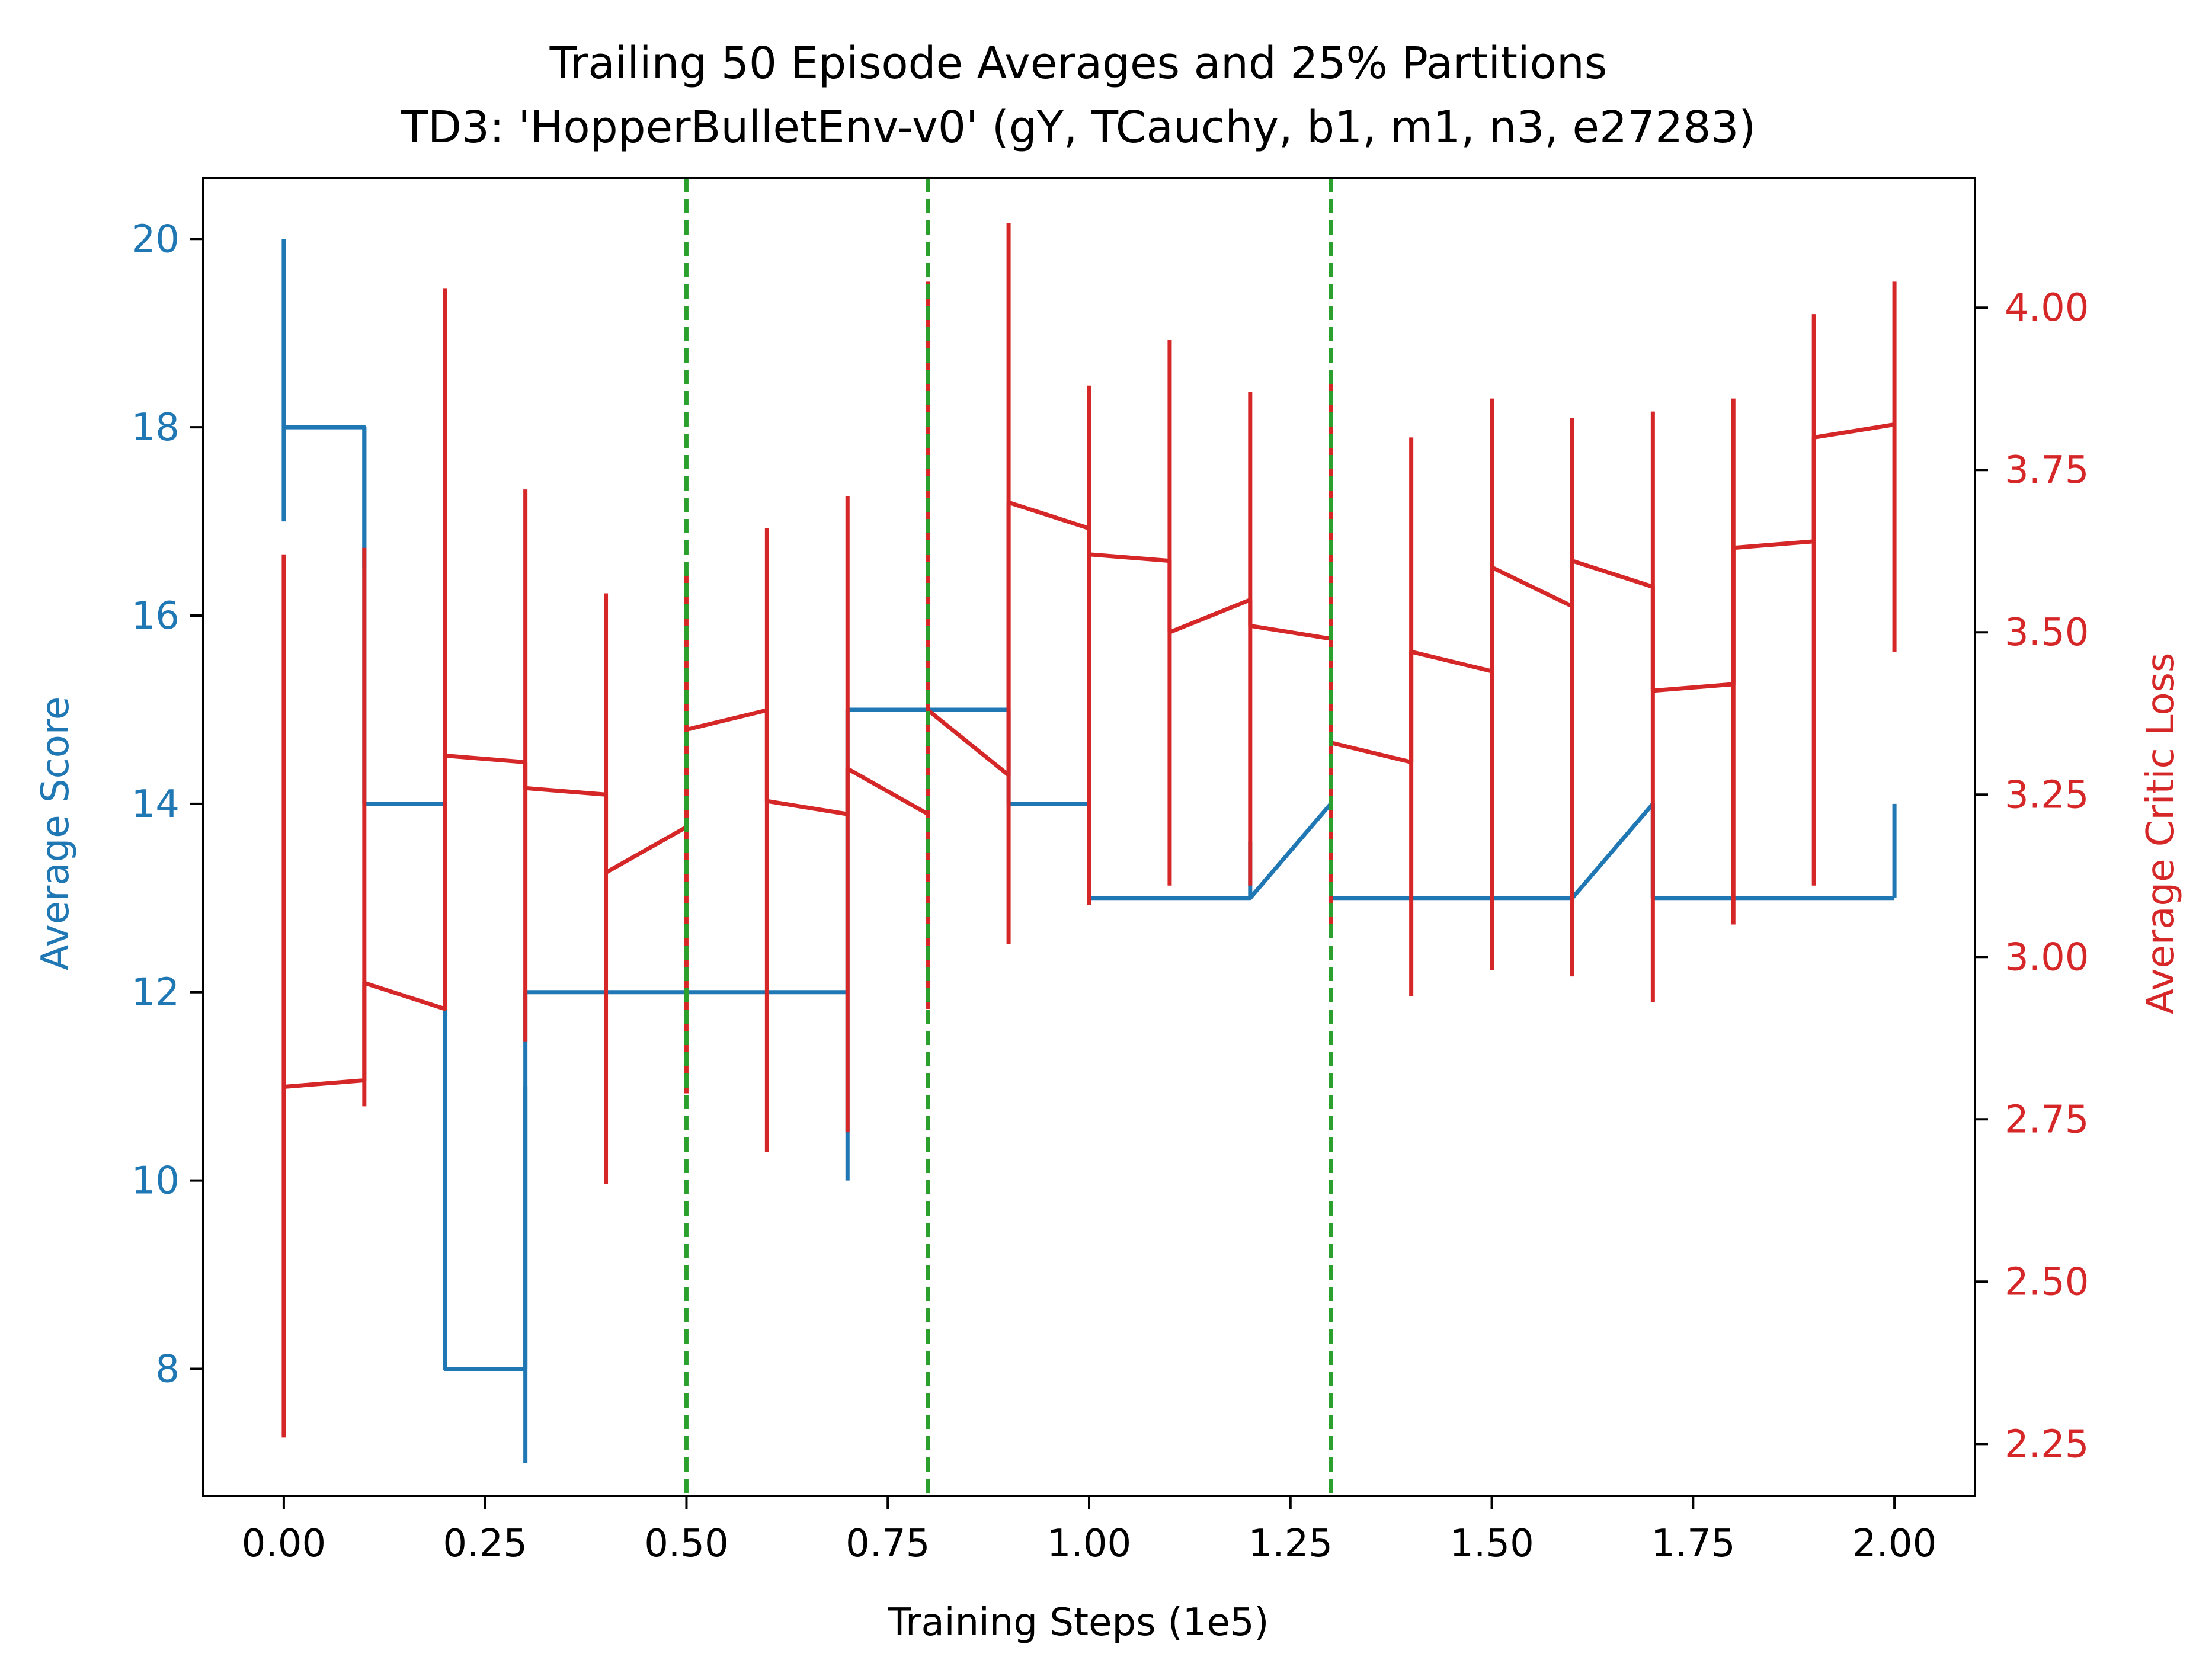  Describe the element at coordinates (156, 428) in the screenshot. I see `left-y-tick-label: 18` at that location.